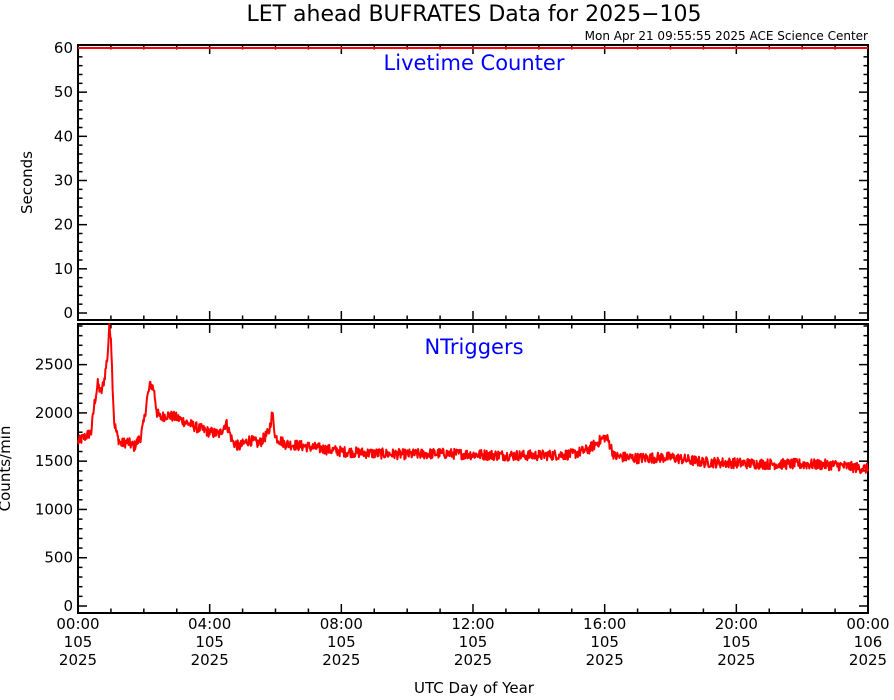  What do you see at coordinates (58, 558) in the screenshot?
I see `y-tick-label: 500` at bounding box center [58, 558].